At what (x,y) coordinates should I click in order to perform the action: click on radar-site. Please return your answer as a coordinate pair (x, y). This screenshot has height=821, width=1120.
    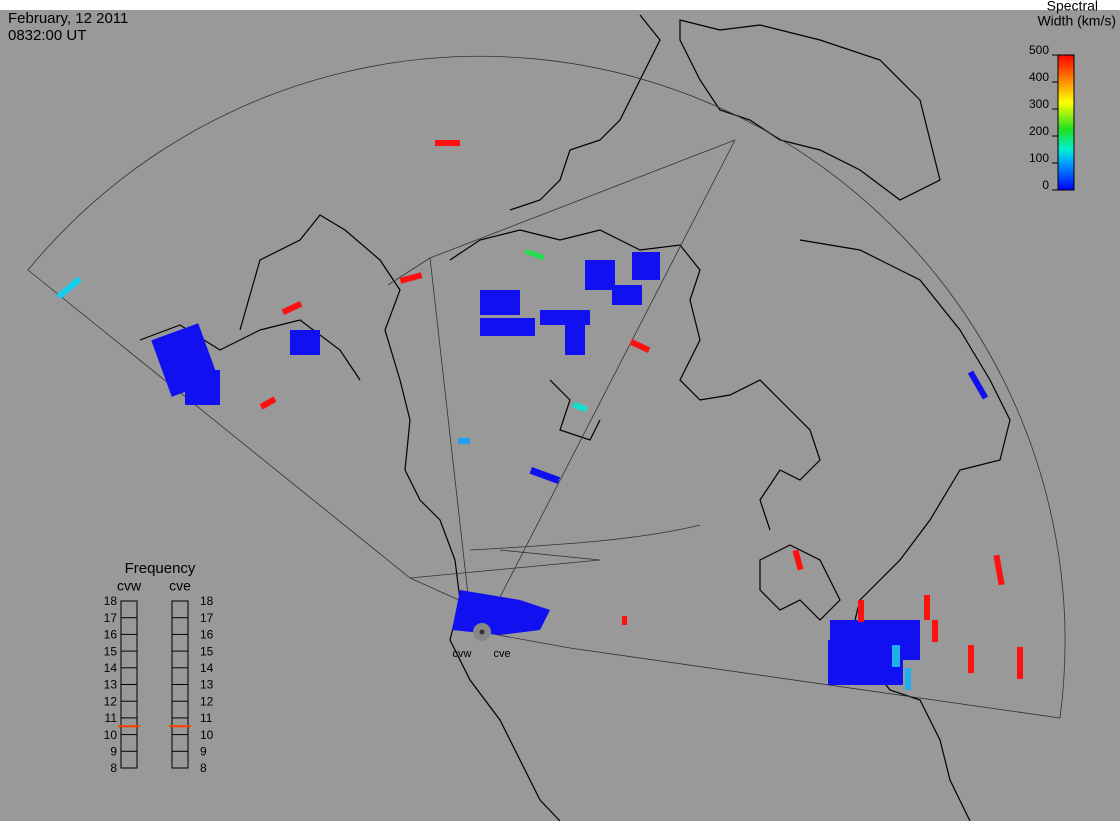
    Looking at the image, I should click on (482, 632).